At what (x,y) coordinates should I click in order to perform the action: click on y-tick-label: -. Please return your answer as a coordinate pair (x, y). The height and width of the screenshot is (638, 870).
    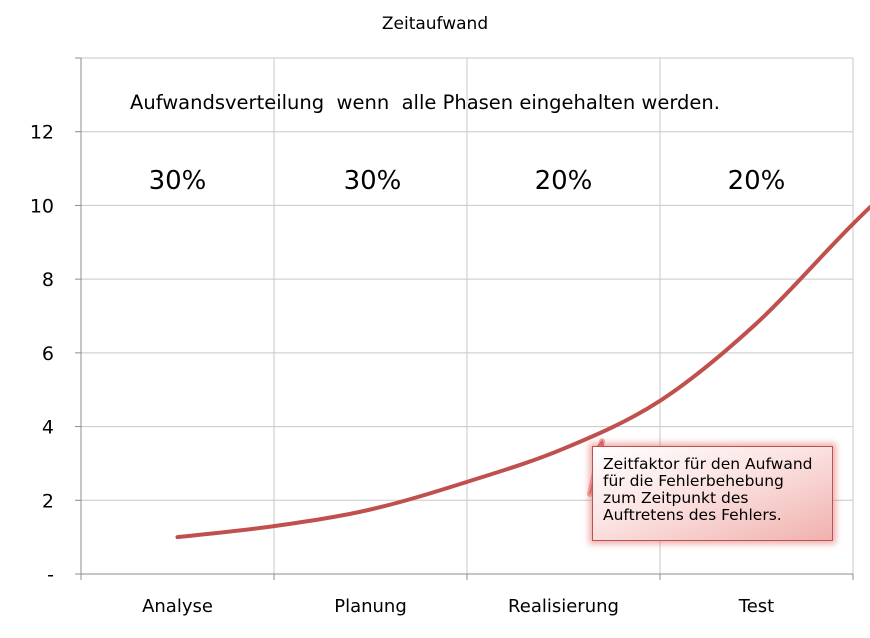
    Looking at the image, I should click on (50, 575).